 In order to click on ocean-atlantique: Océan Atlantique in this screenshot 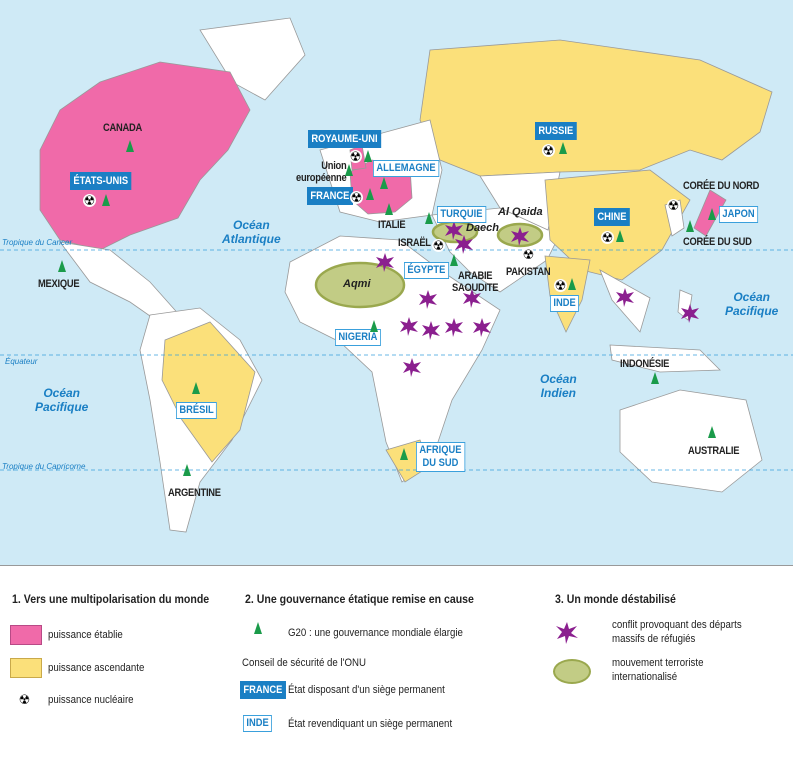, I will do `click(251, 232)`.